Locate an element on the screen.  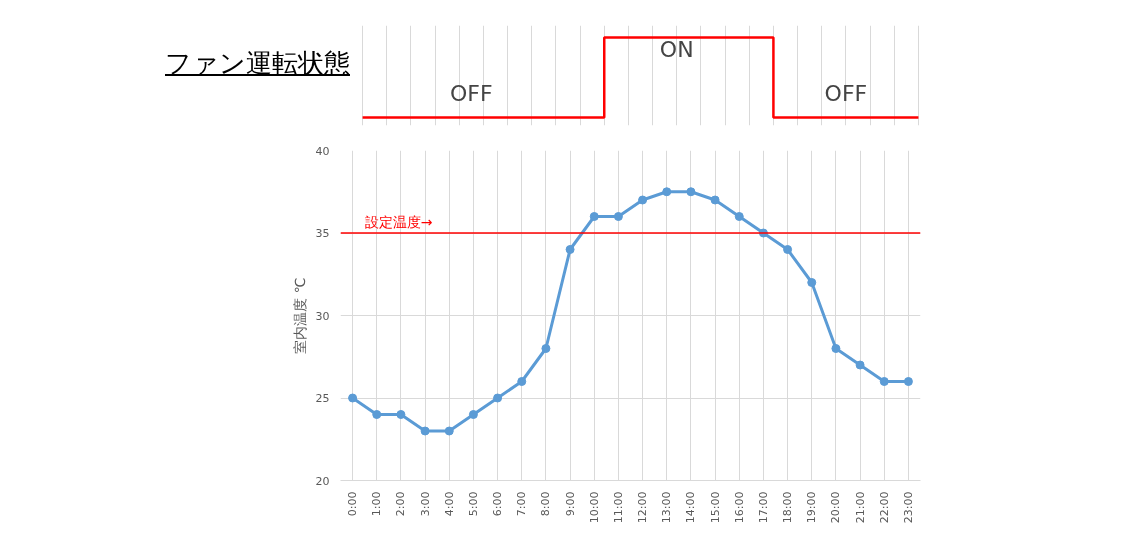
y-tick-label: 35 is located at coordinates (322, 233).